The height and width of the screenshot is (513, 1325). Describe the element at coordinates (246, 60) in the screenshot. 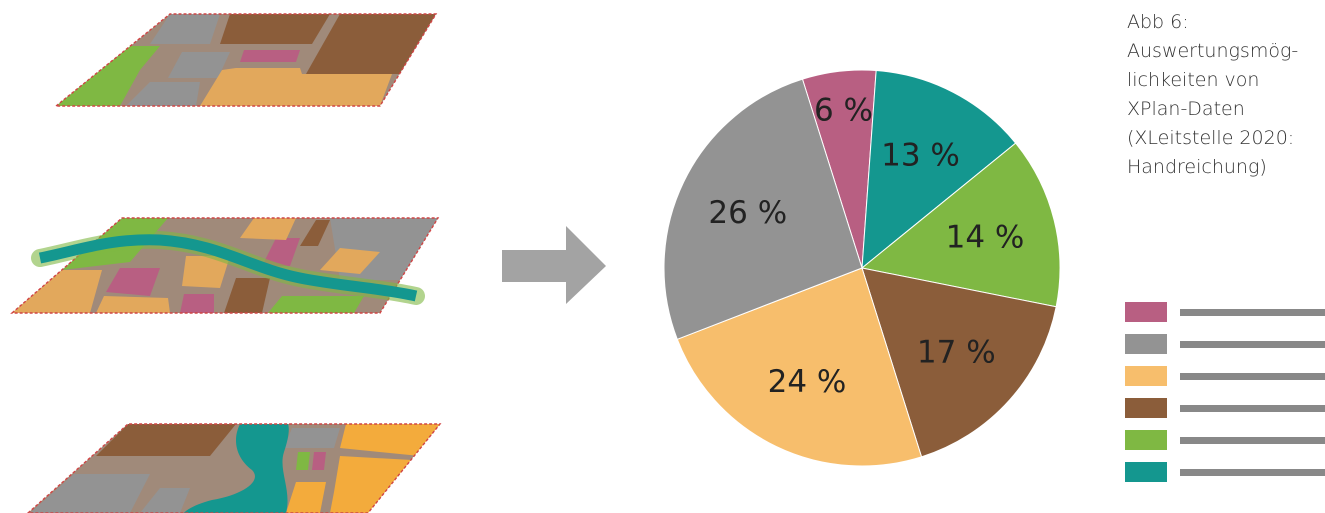

I see `land-use-map-icon` at that location.